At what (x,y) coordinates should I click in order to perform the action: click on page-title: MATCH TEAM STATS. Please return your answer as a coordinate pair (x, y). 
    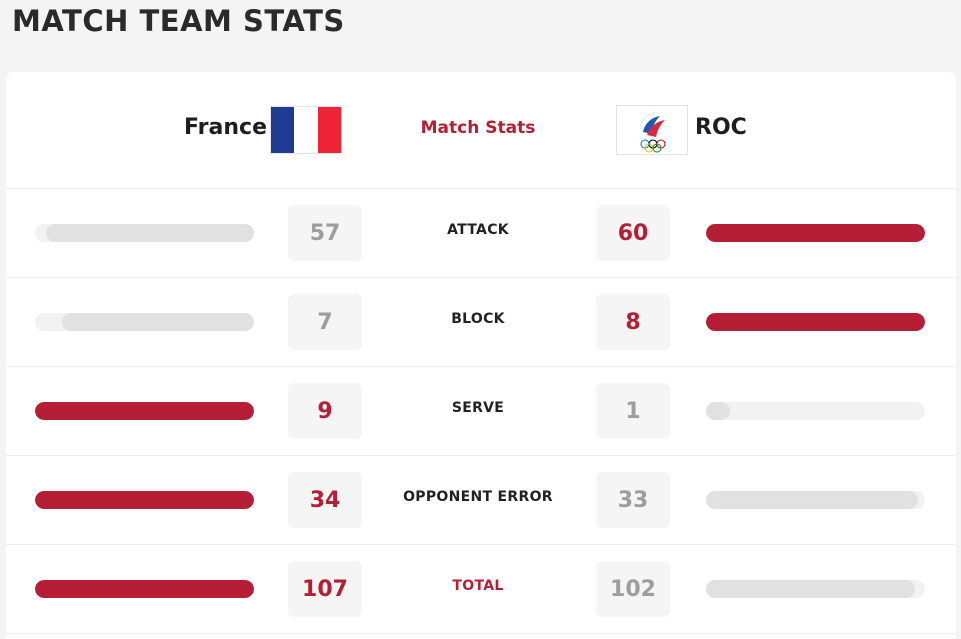
    Looking at the image, I should click on (178, 21).